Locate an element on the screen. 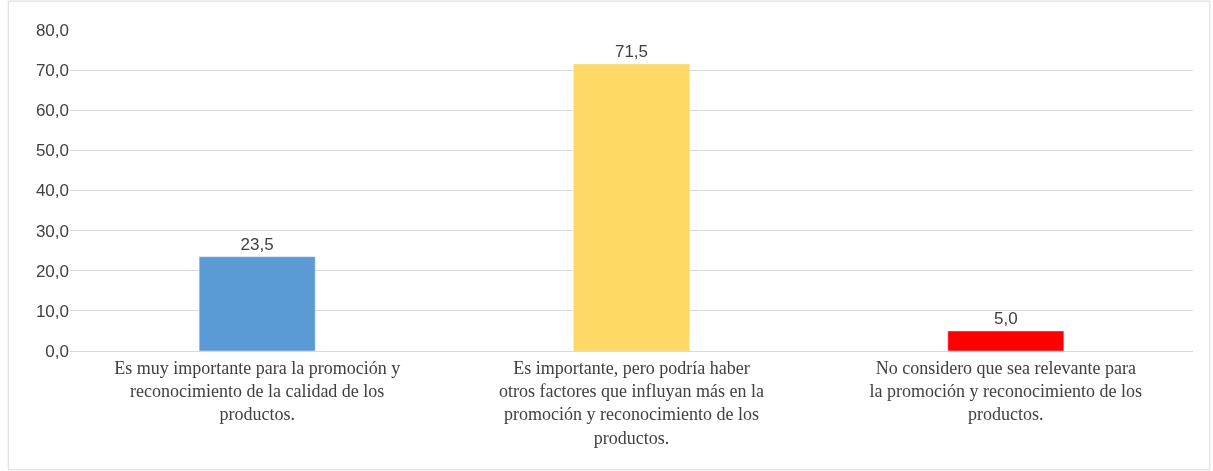 The height and width of the screenshot is (471, 1213). x-tick-label: No considero que sea relevante para la promoción y reconocimiento de los productos. is located at coordinates (1006, 391).